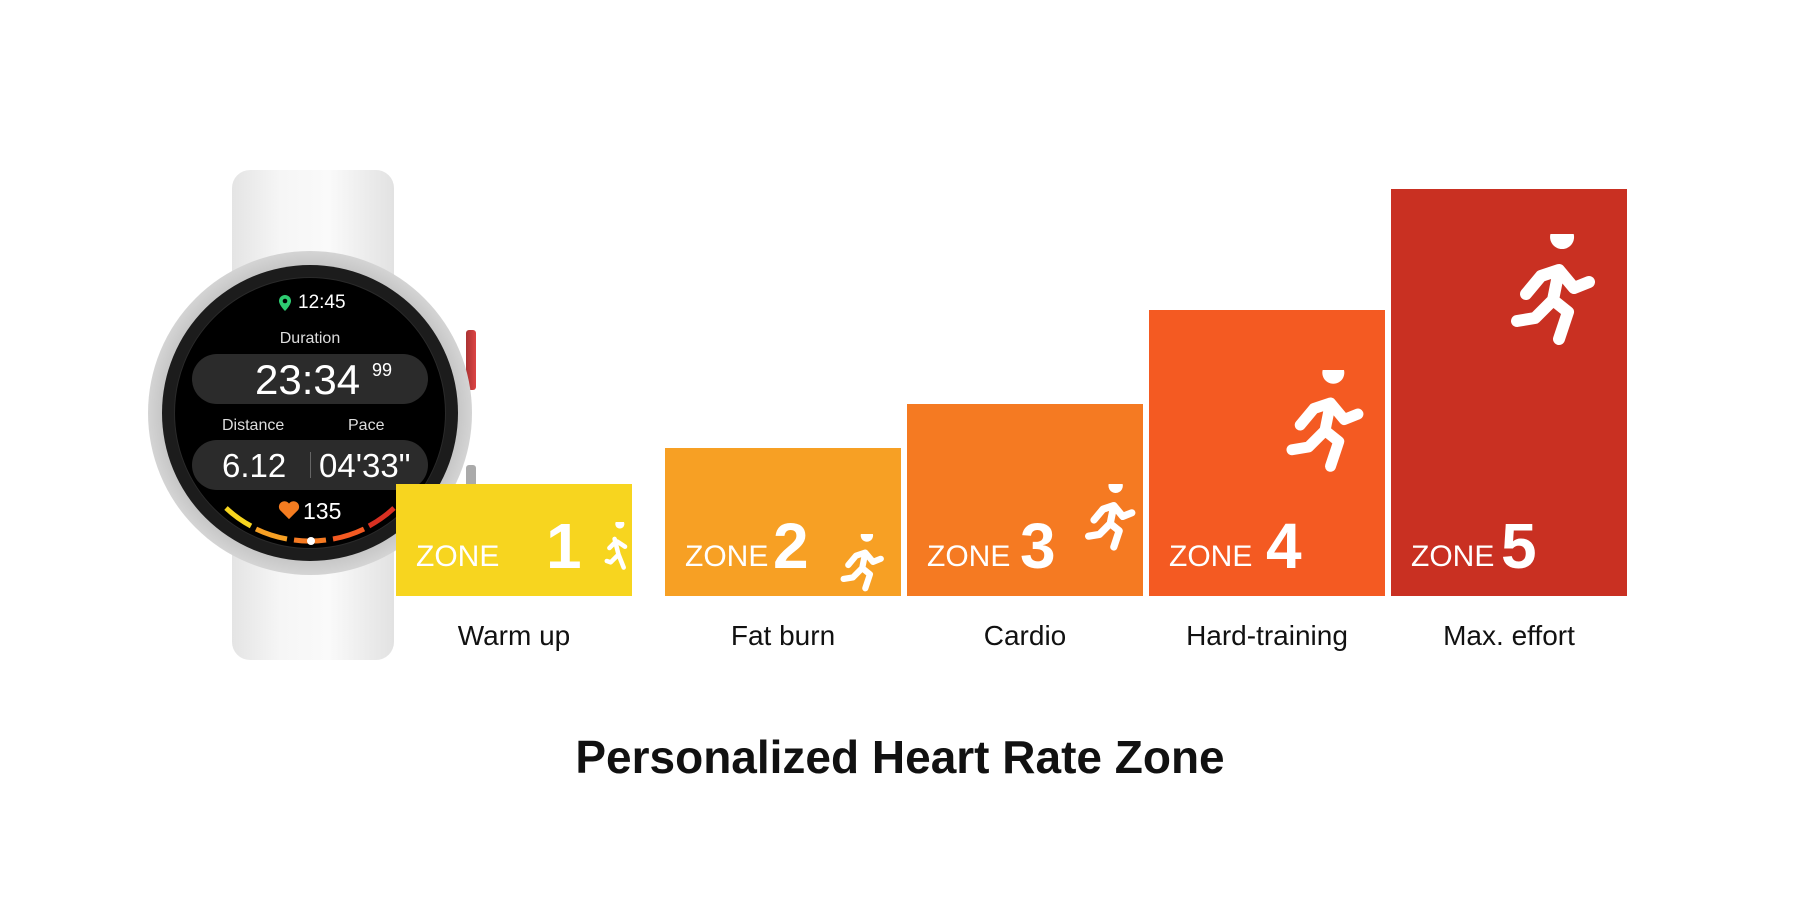 The height and width of the screenshot is (902, 1800). Describe the element at coordinates (310, 465) in the screenshot. I see `divider` at that location.